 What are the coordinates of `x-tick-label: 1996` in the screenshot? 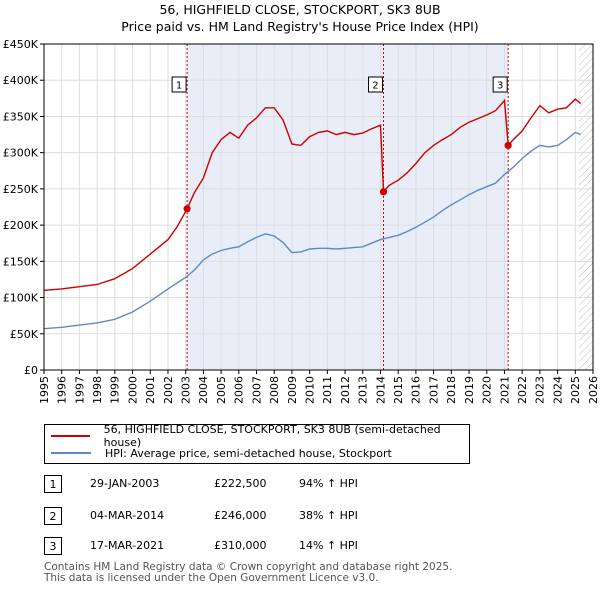 It's located at (62, 390).